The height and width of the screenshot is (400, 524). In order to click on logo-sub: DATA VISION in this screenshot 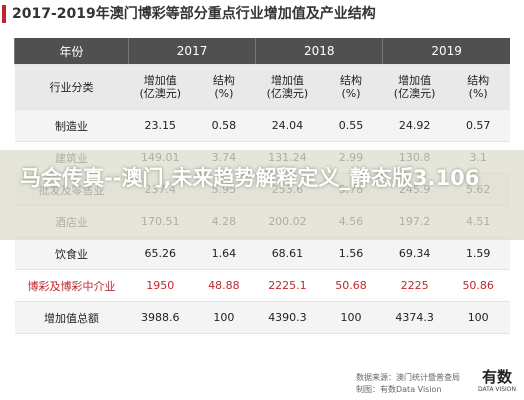, I will do `click(497, 389)`.